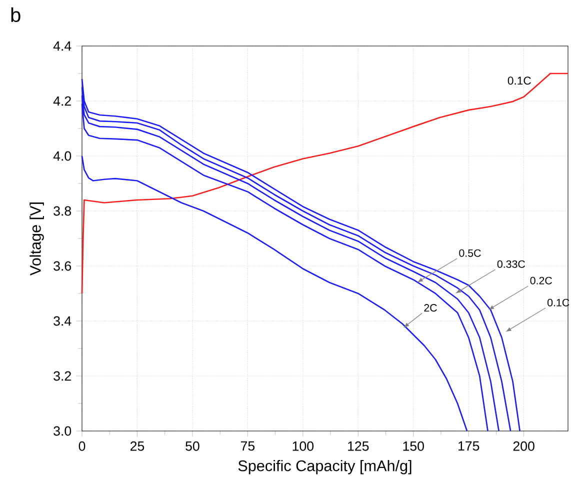 Image resolution: width=571 pixels, height=495 pixels. I want to click on annotation: 2C, so click(430, 308).